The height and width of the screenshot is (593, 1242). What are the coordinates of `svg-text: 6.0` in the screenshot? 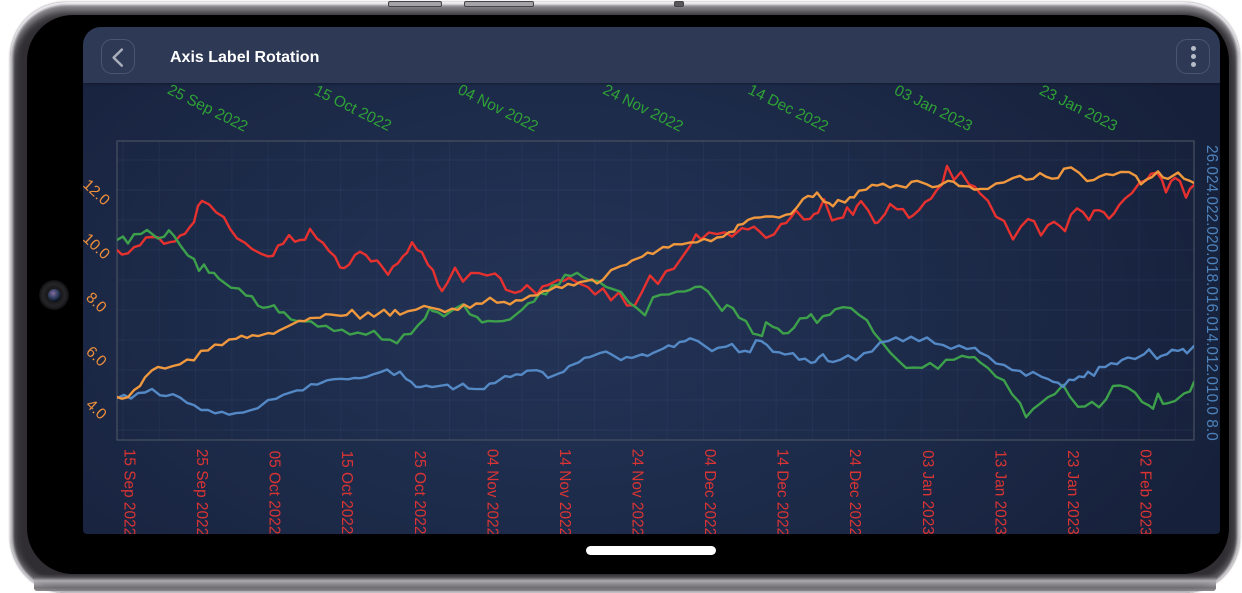 It's located at (96, 356).